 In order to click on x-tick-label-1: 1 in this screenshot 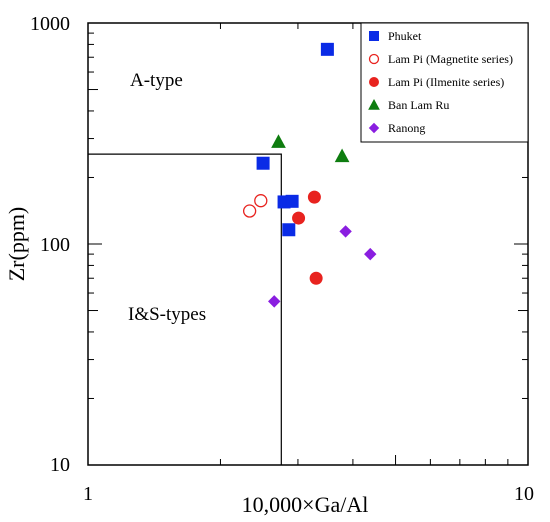, I will do `click(88, 494)`.